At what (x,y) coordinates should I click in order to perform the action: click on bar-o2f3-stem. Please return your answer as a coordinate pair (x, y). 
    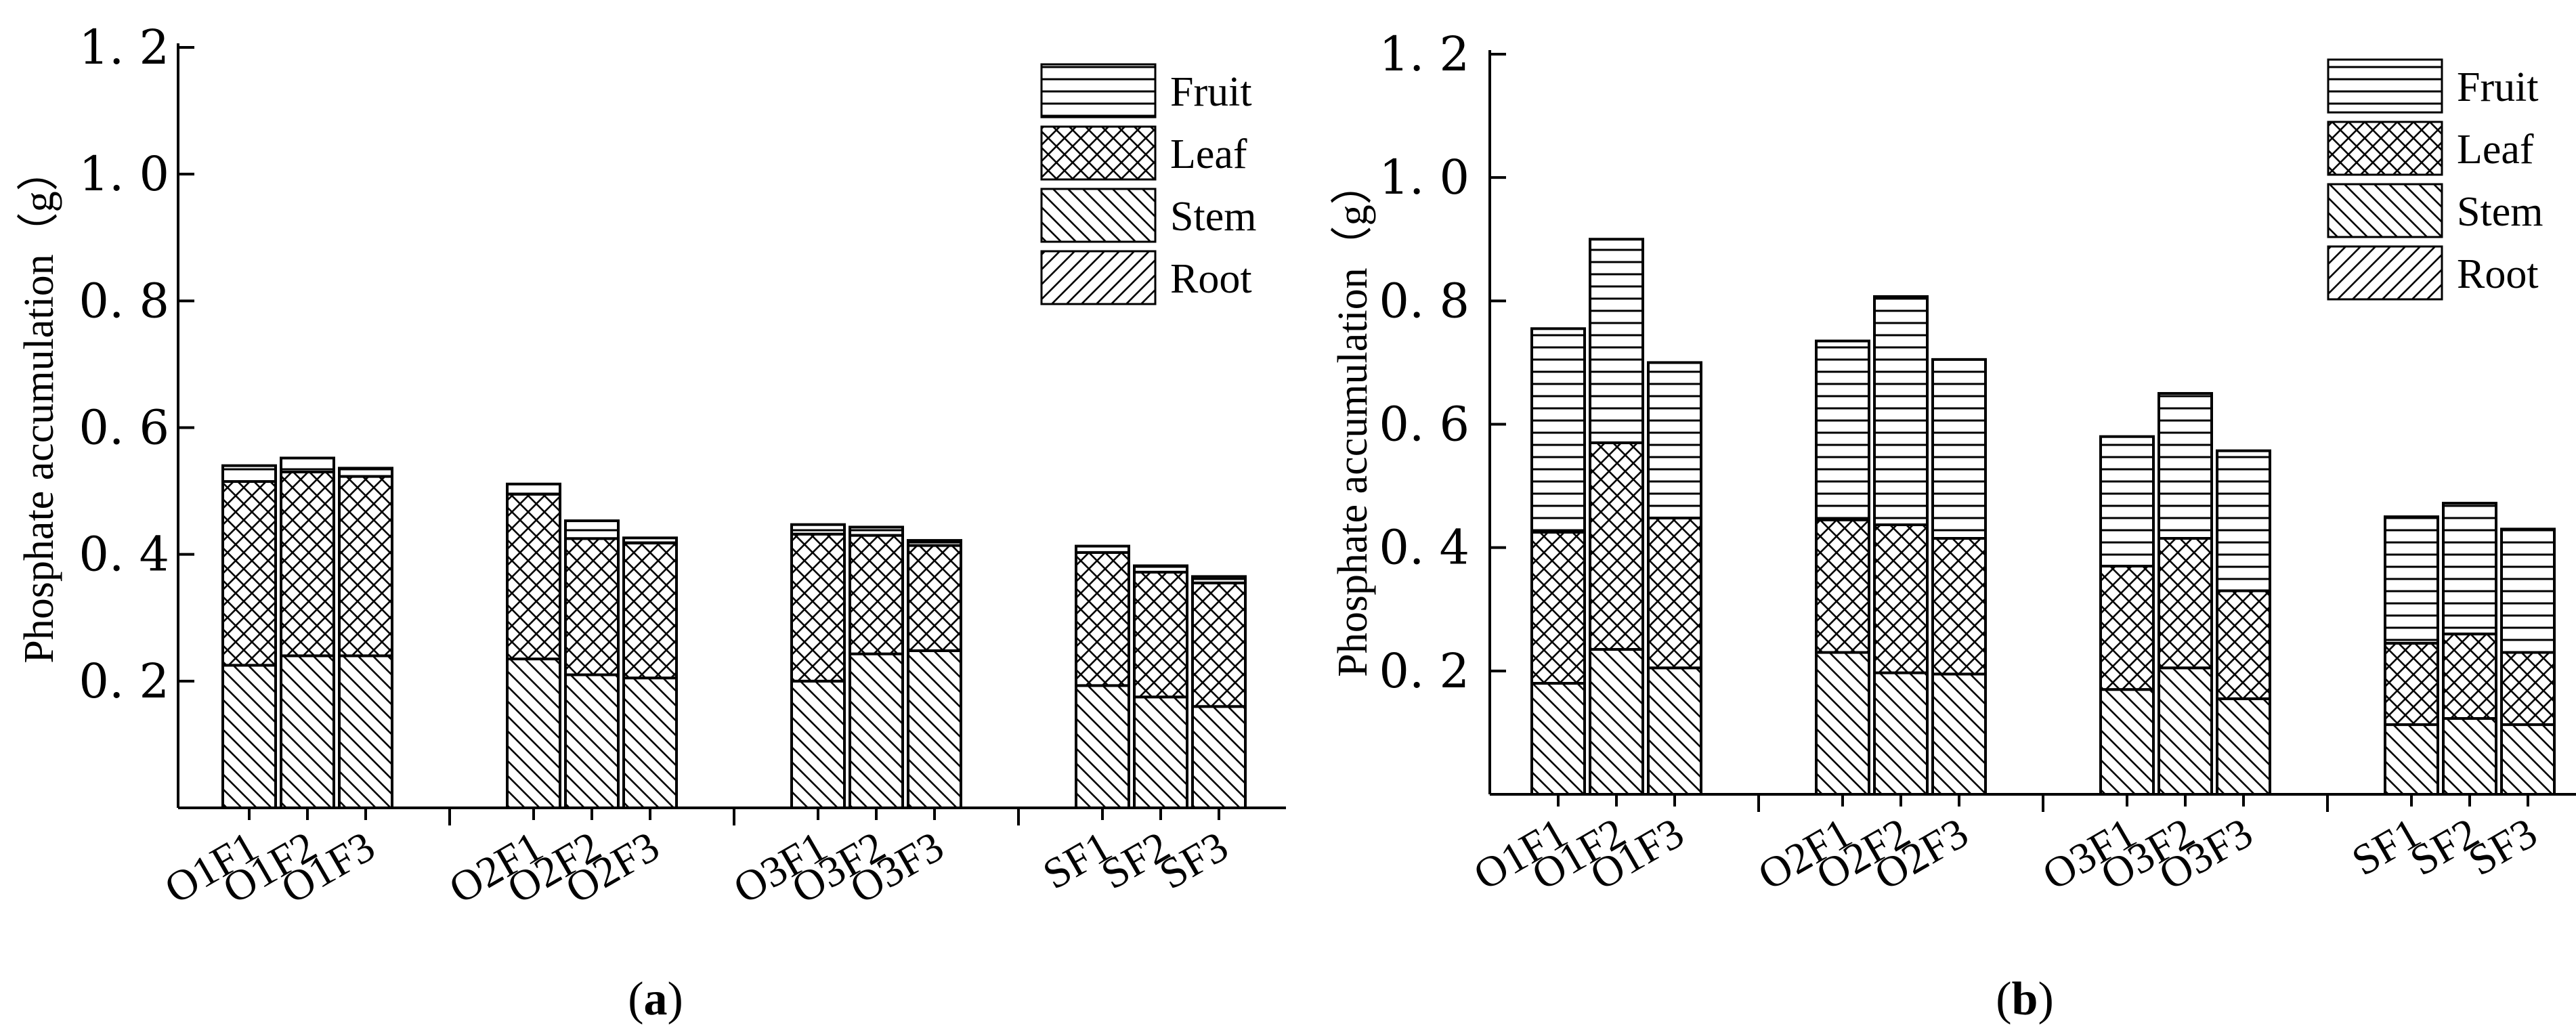
    Looking at the image, I should click on (1959, 734).